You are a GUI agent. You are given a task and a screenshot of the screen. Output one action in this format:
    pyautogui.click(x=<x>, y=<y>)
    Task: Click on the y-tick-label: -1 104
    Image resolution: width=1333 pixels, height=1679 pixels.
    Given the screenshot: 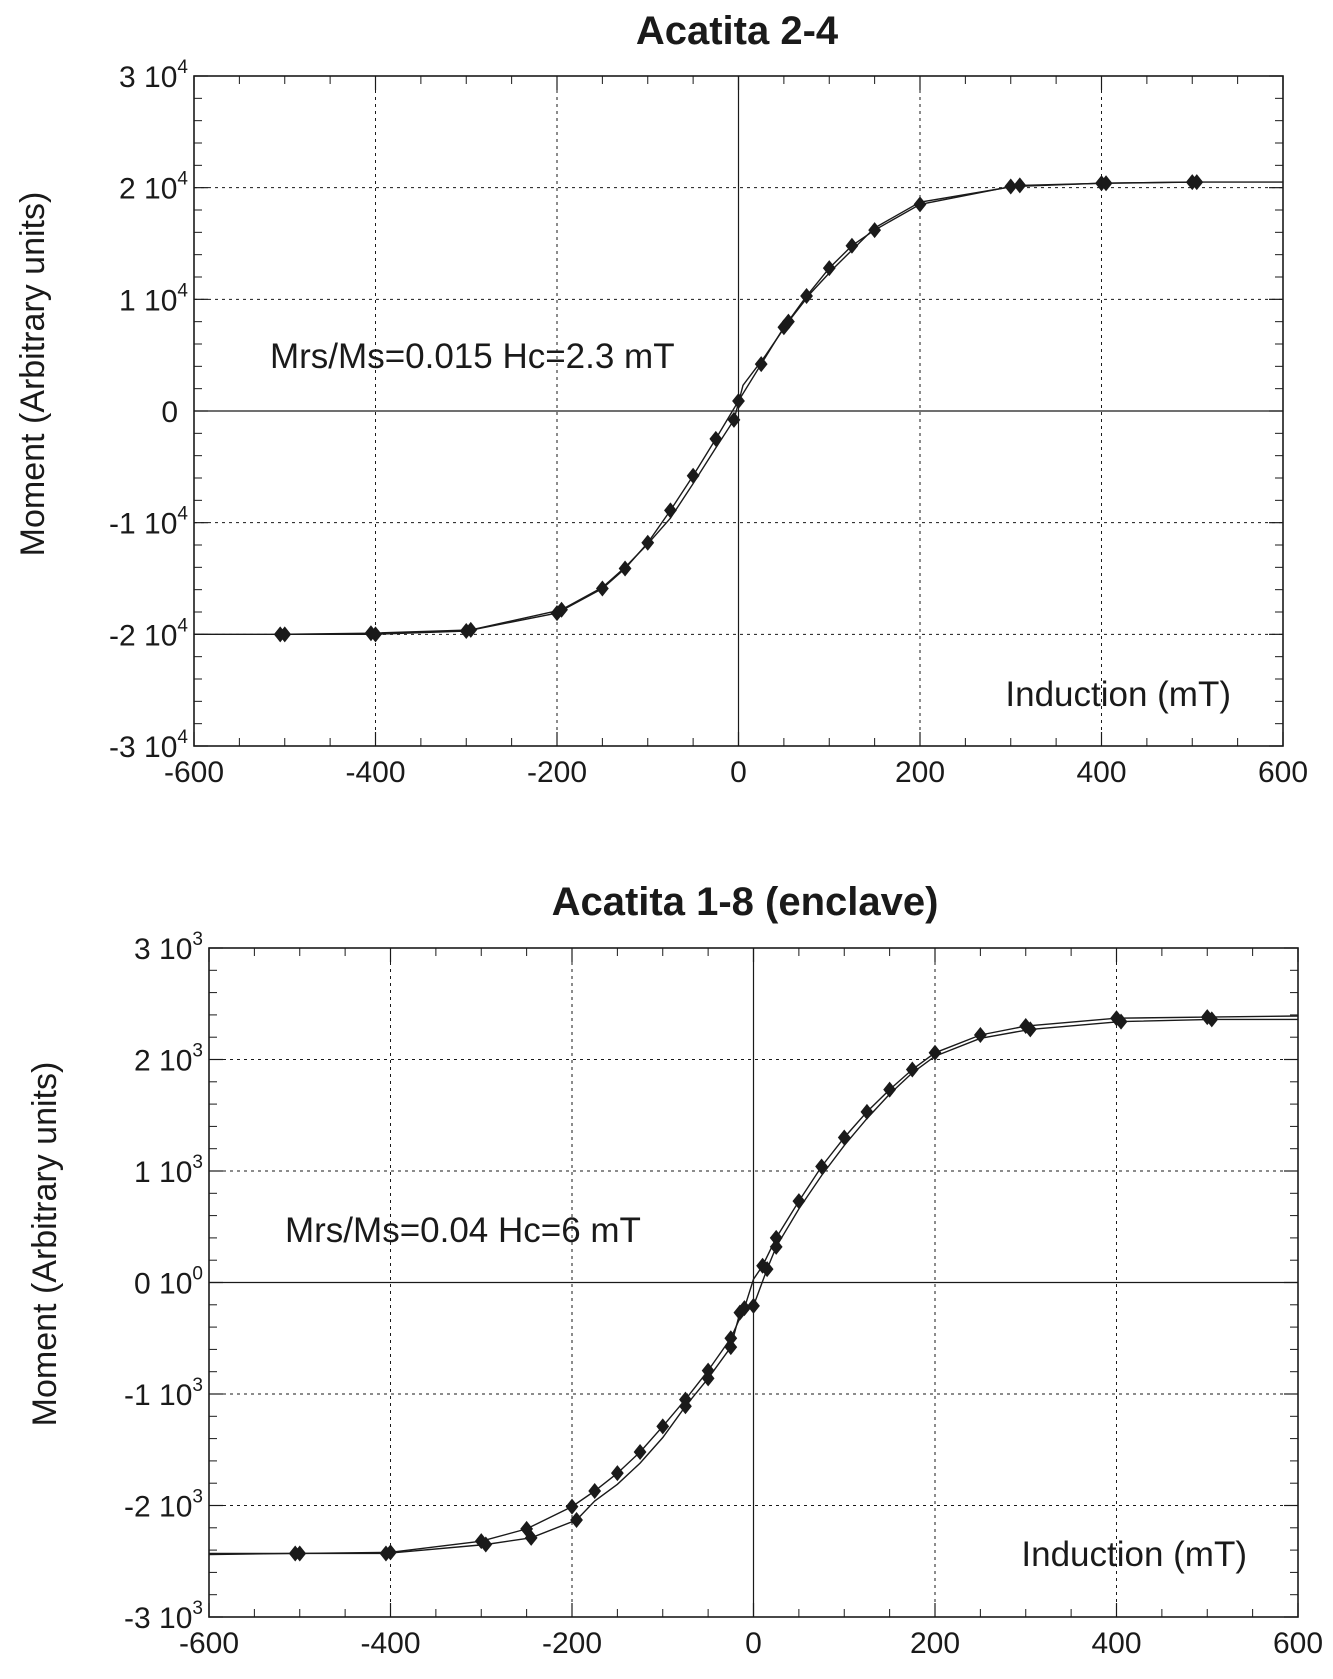 What is the action you would take?
    pyautogui.click(x=148, y=522)
    